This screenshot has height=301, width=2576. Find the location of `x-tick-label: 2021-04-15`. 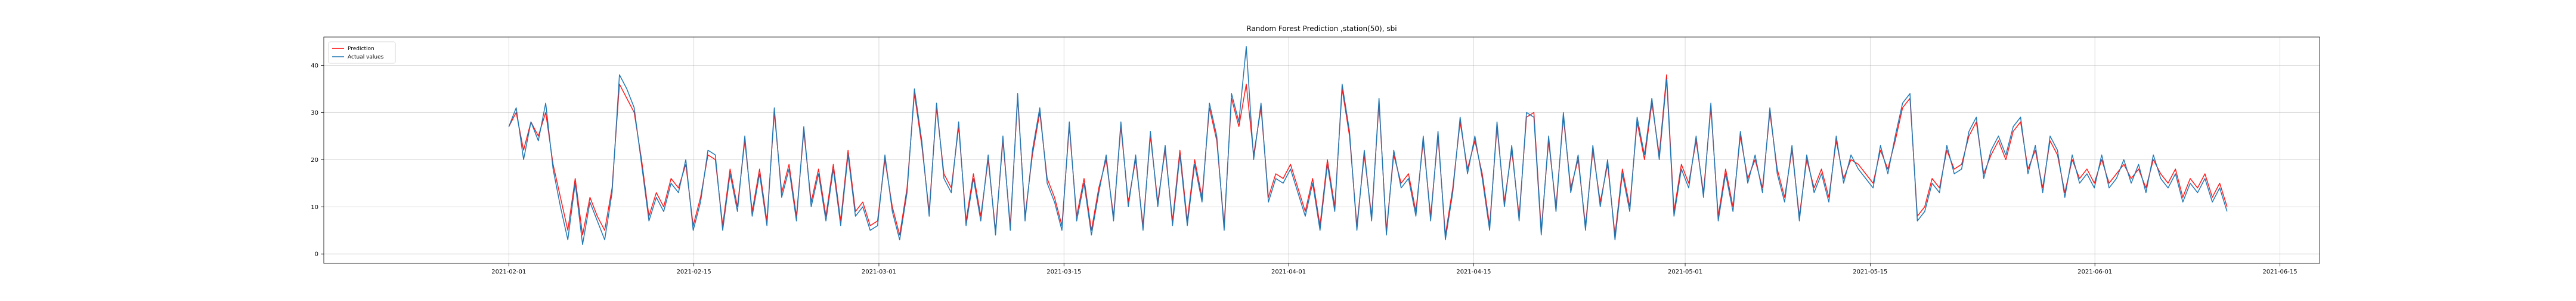

x-tick-label: 2021-04-15 is located at coordinates (1473, 272).